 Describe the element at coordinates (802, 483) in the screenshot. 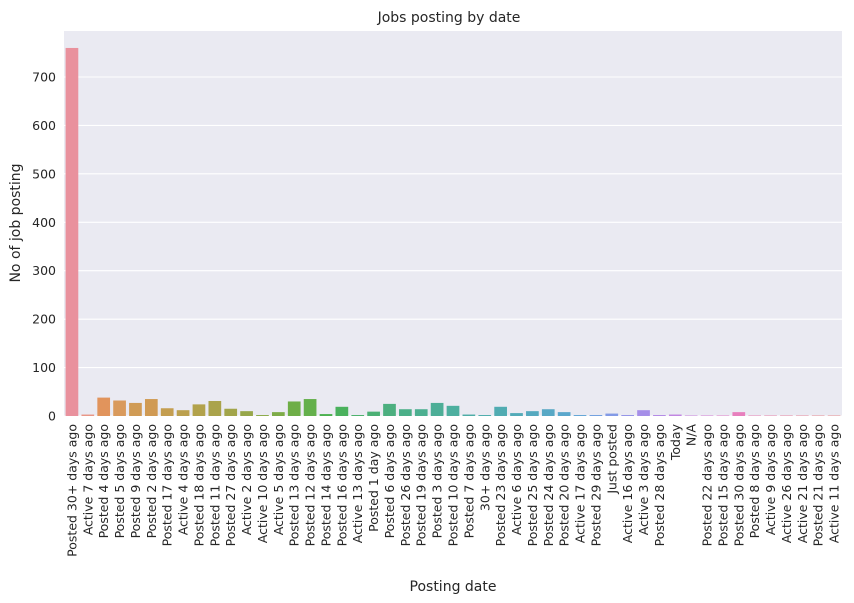

I see `x-tick-label: Active 21 days ago` at that location.